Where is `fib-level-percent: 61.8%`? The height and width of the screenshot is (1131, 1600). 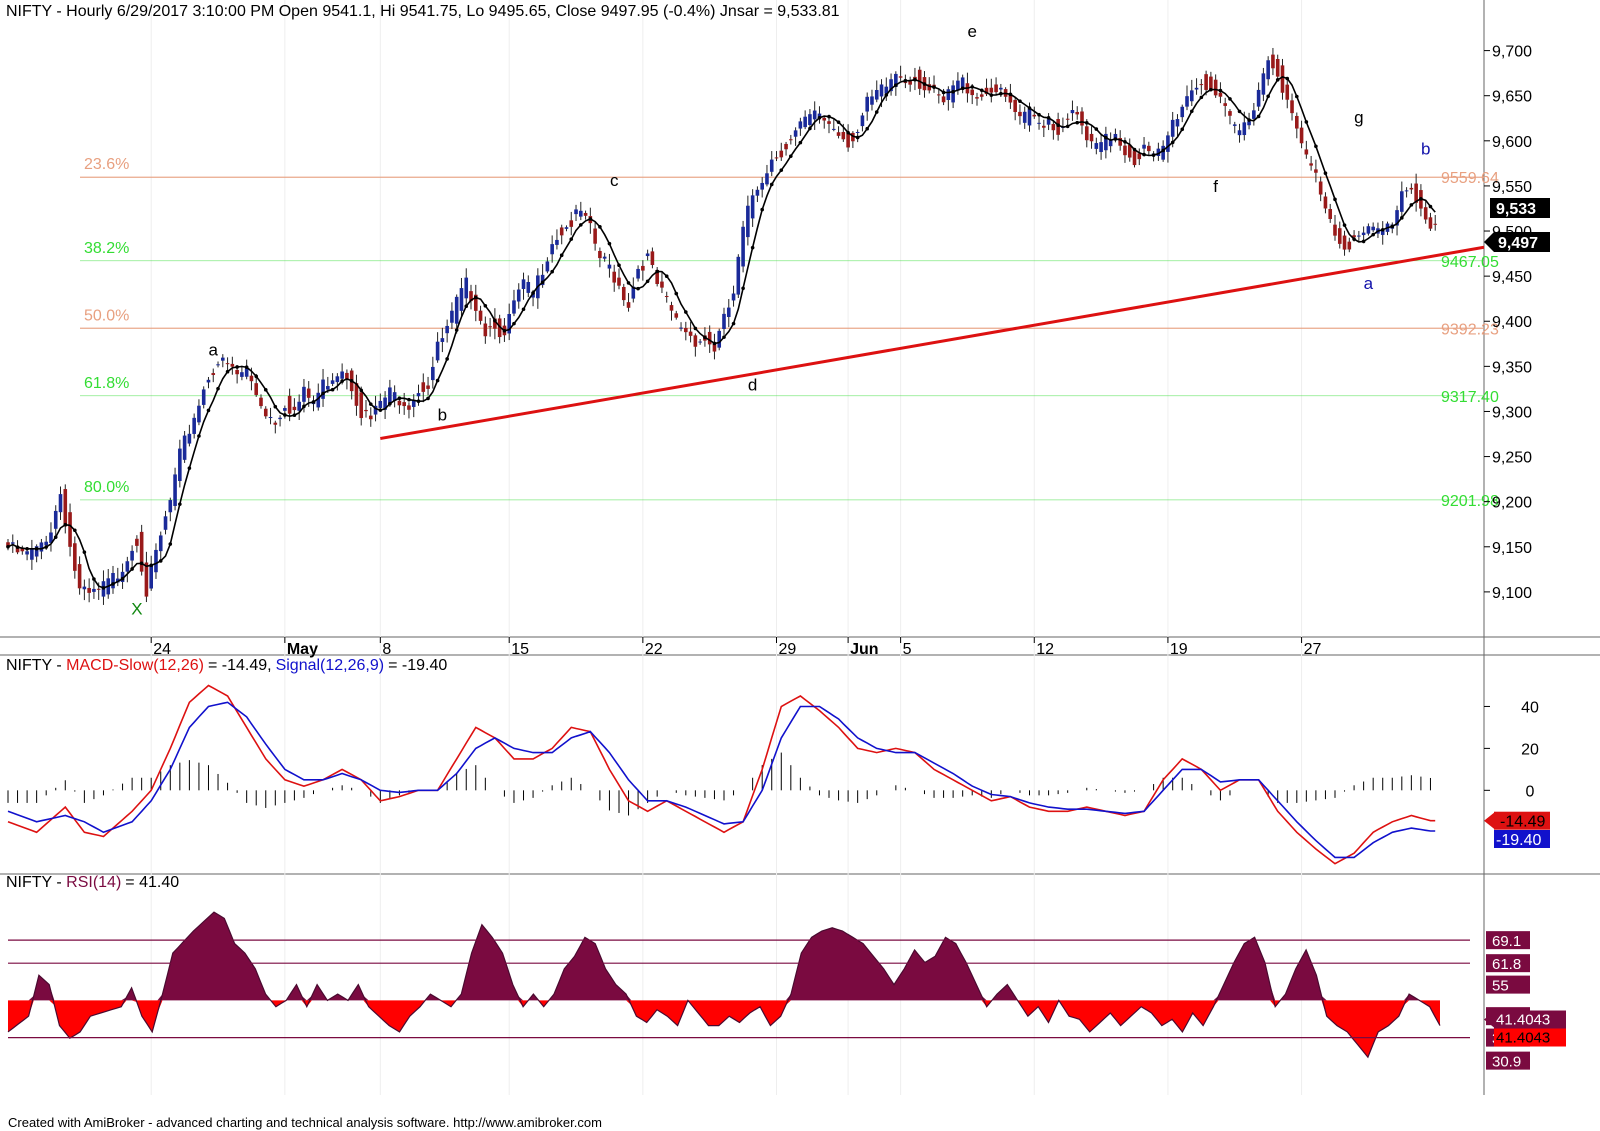
fib-level-percent: 61.8% is located at coordinates (106, 383).